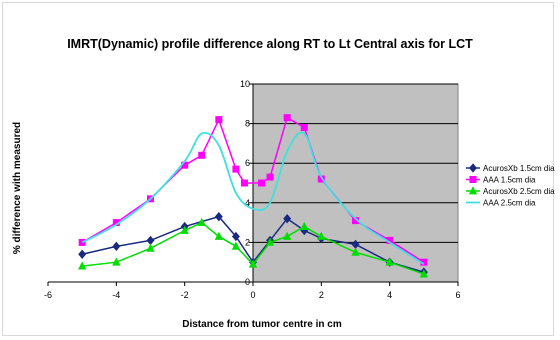  I want to click on y-tick-label: 6, so click(247, 163).